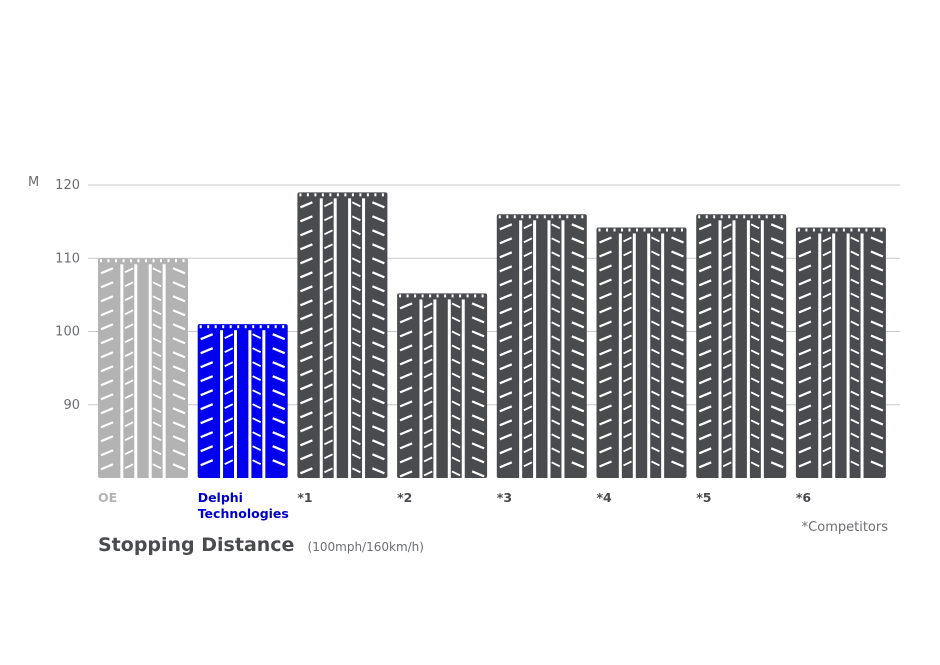 This screenshot has height=665, width=940. What do you see at coordinates (704, 497) in the screenshot?
I see `category-label: *5` at bounding box center [704, 497].